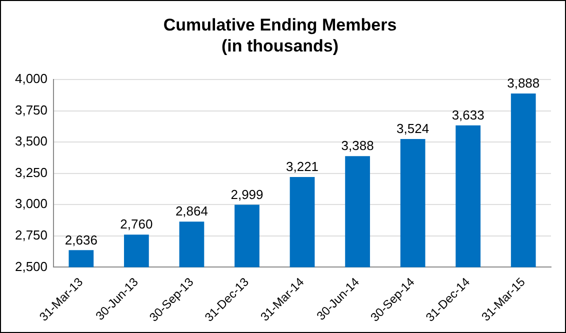 This screenshot has width=566, height=333. I want to click on y-tick-label: 3,500, so click(31, 141).